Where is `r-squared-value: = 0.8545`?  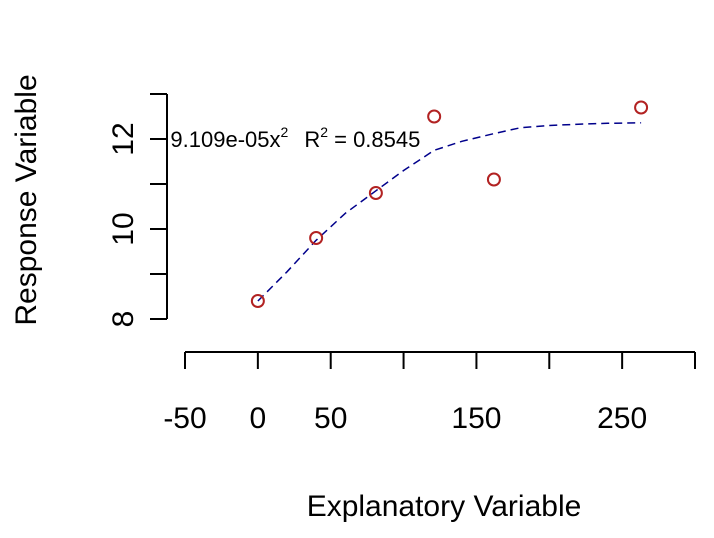 r-squared-value: = 0.8545 is located at coordinates (374, 139).